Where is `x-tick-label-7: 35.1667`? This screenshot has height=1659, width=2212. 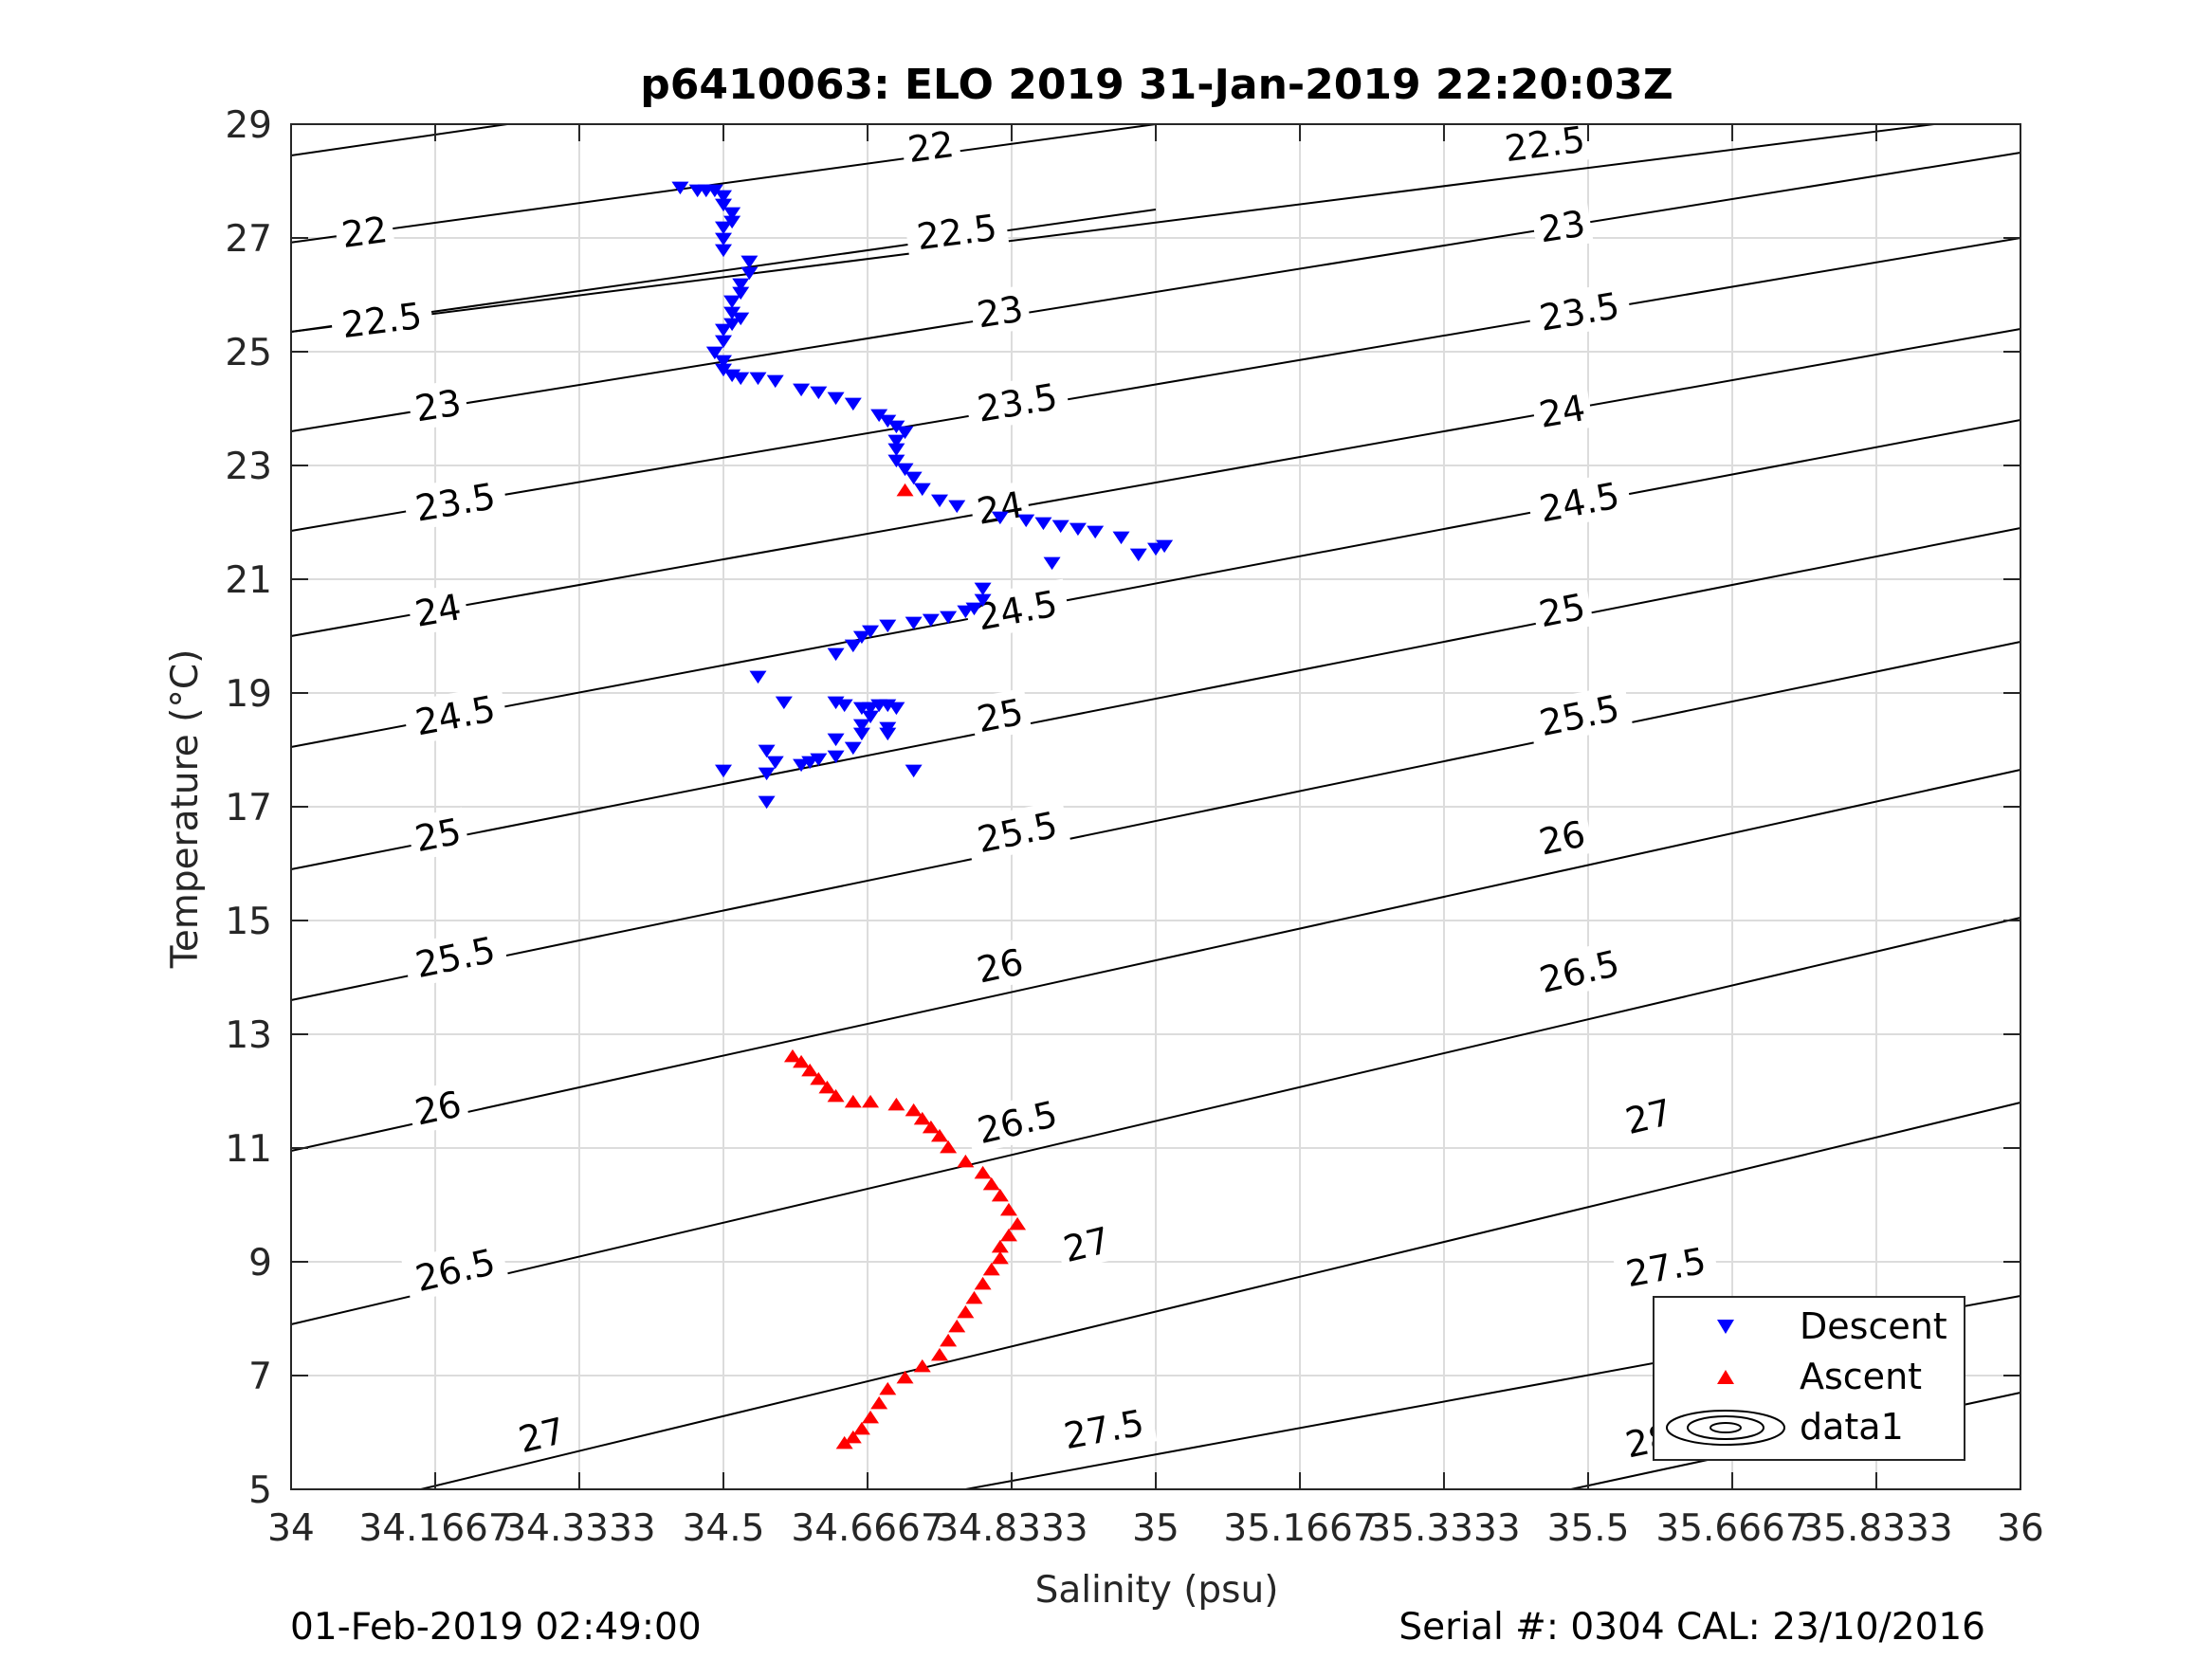
x-tick-label-7: 35.1667 is located at coordinates (1299, 1528).